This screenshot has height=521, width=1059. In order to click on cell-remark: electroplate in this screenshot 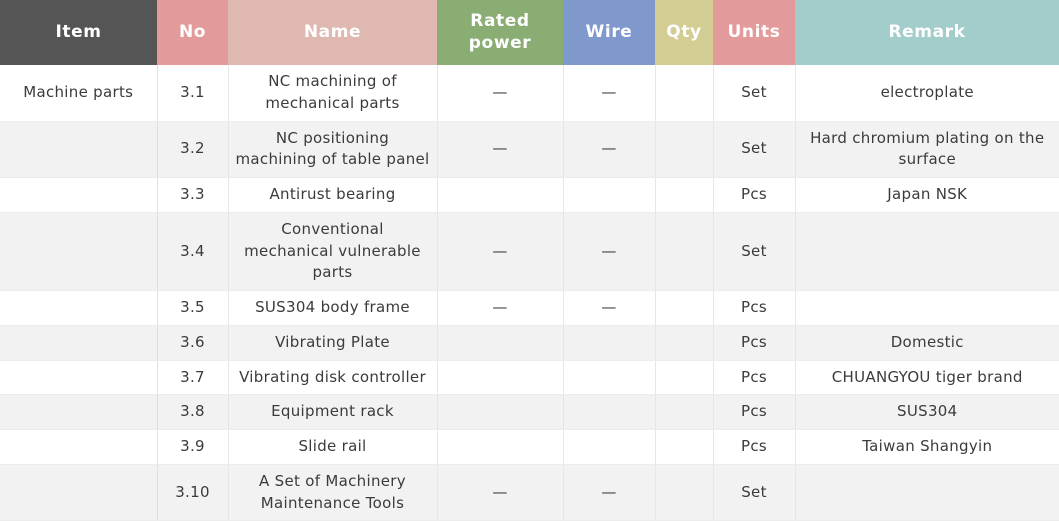, I will do `click(927, 93)`.